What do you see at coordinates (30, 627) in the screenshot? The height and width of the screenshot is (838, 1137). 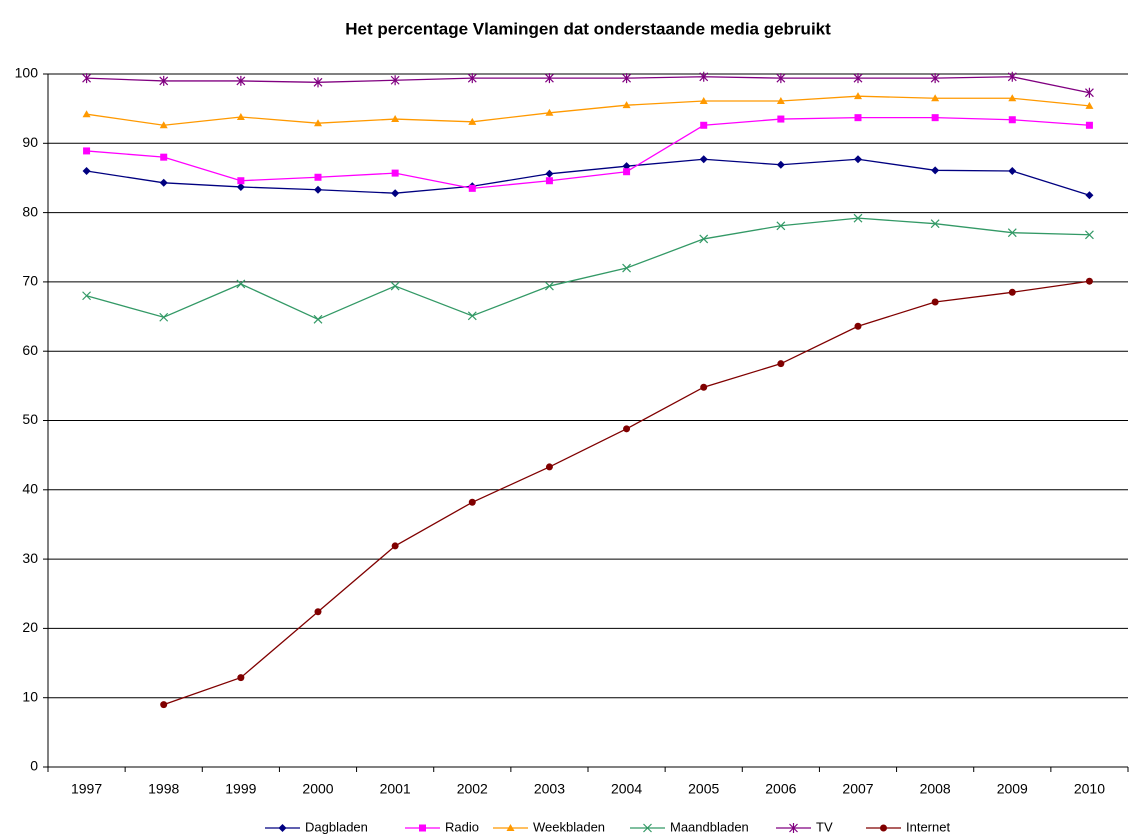 I see `y-tick-label: 20` at bounding box center [30, 627].